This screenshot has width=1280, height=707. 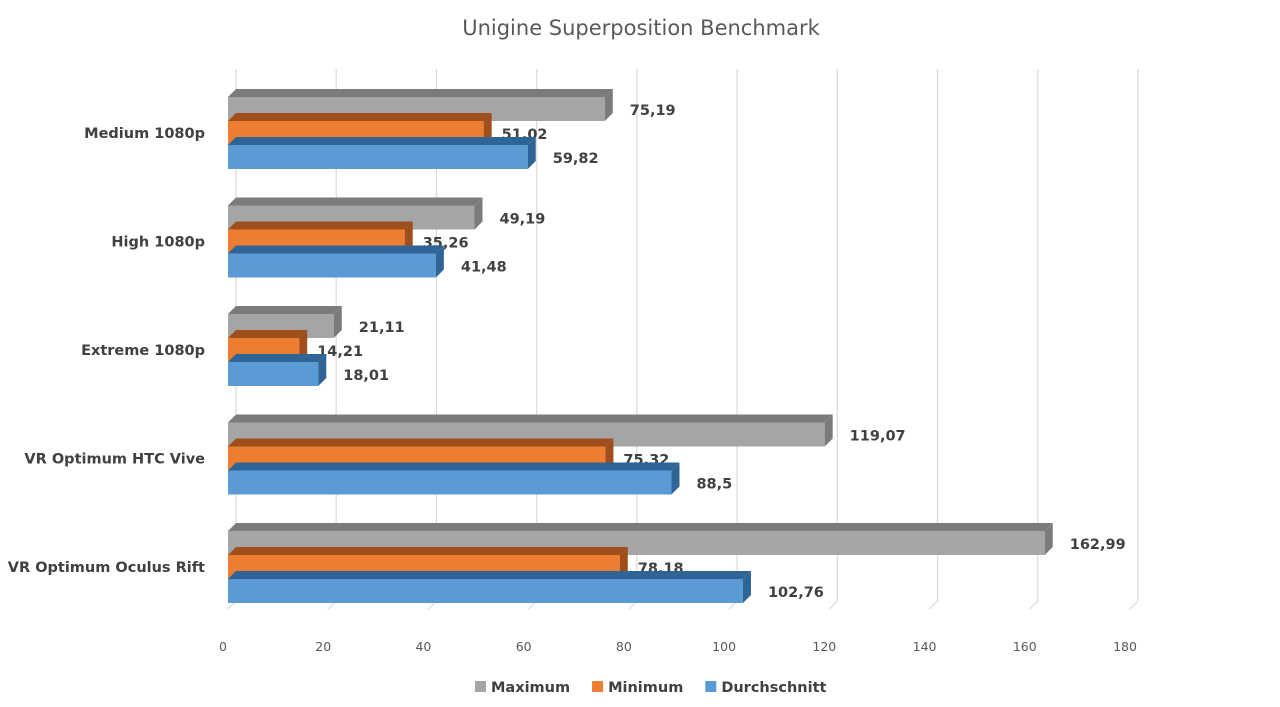 I want to click on value-axis: 0 20 40 60 80 100 120 140 160 180, so click(x=678, y=646).